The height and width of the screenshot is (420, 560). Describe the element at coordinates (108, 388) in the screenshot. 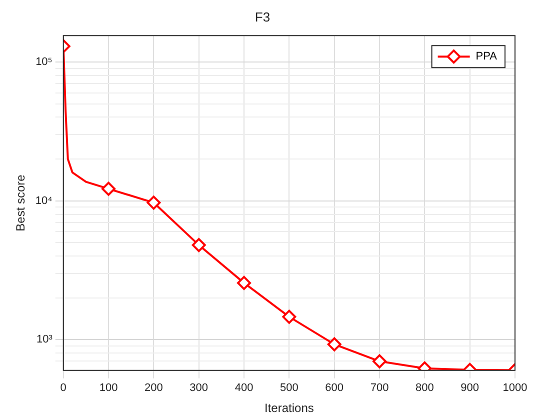

I see `x-tick-label: 100` at that location.